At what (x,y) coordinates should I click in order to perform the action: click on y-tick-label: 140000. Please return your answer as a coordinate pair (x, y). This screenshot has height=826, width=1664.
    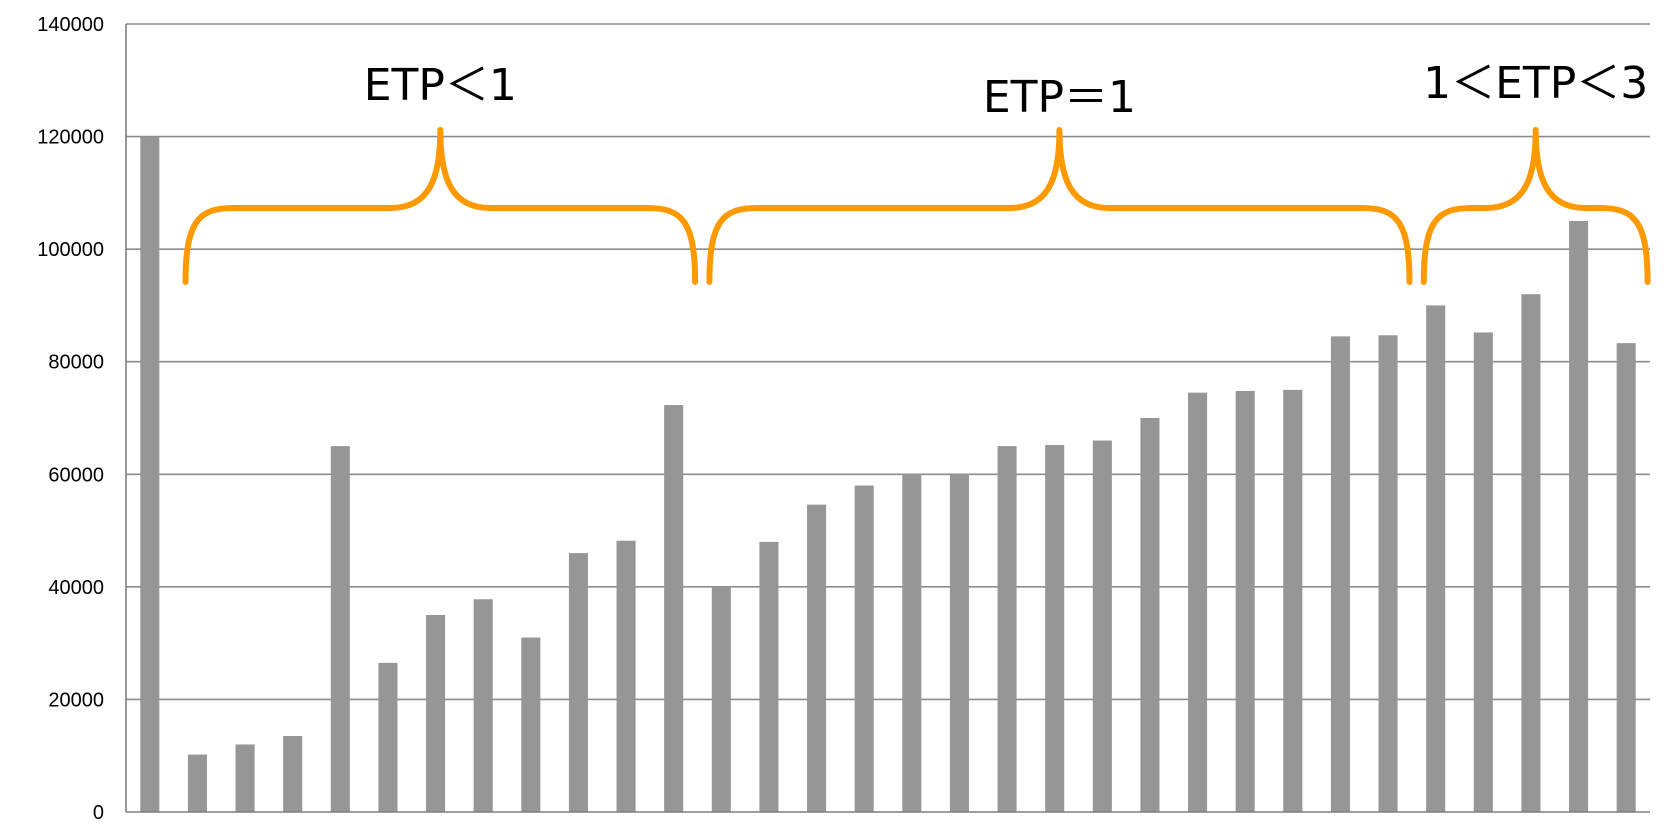
    Looking at the image, I should click on (70, 25).